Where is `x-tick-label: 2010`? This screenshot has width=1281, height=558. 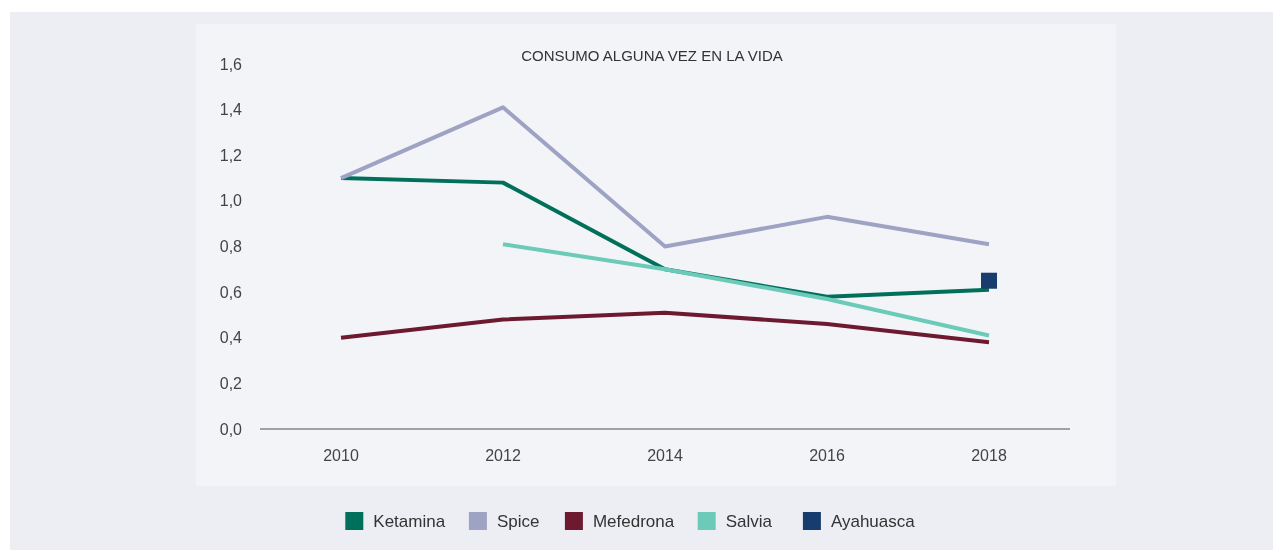
x-tick-label: 2010 is located at coordinates (341, 455).